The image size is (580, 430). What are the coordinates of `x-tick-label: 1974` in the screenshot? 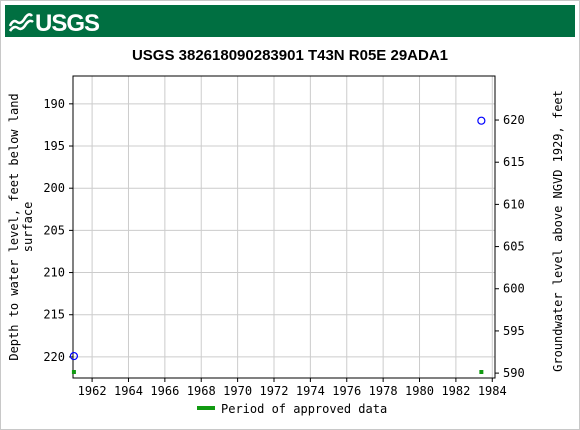 It's located at (310, 391).